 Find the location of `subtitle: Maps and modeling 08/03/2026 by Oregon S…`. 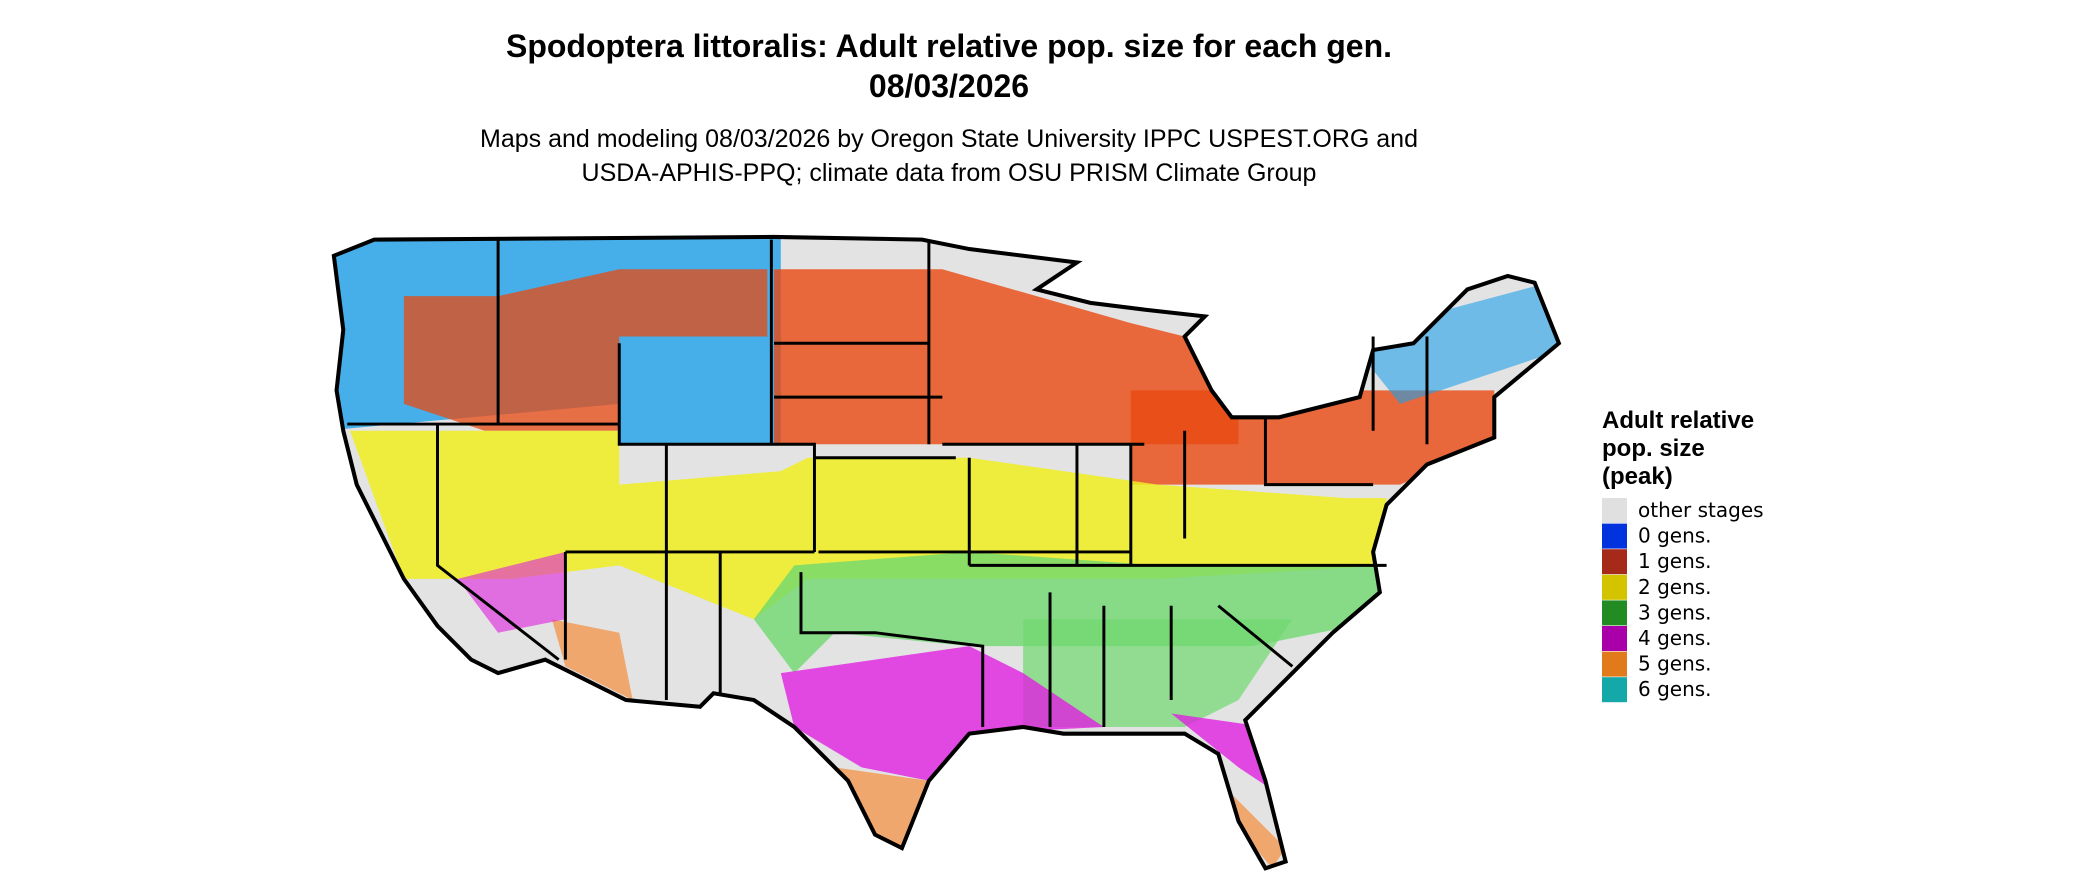

subtitle: Maps and modeling 08/03/2026 by Oregon S… is located at coordinates (949, 139).